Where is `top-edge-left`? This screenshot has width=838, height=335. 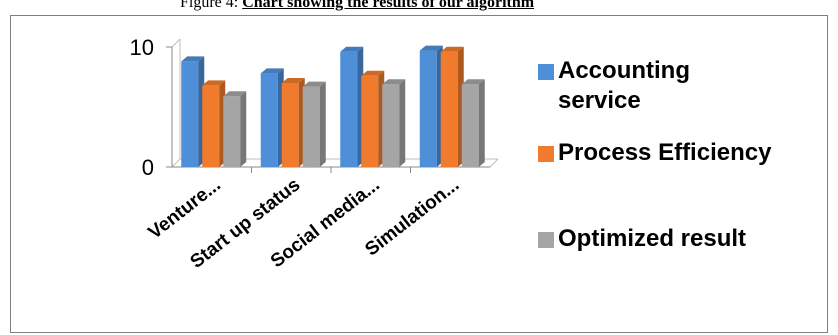 top-edge-left is located at coordinates (176, 43).